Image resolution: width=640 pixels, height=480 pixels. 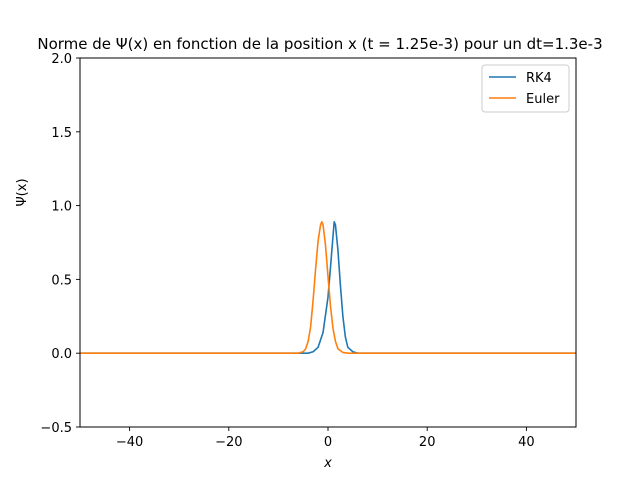 I want to click on y-tick-label: 0.5, so click(x=61, y=280).